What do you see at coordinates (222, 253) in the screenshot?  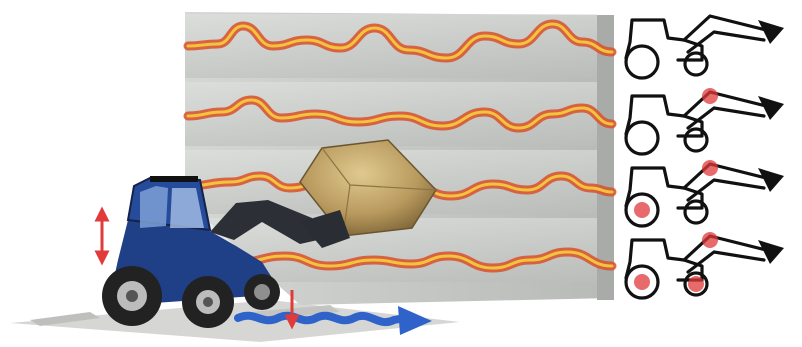 I see `tractor` at bounding box center [222, 253].